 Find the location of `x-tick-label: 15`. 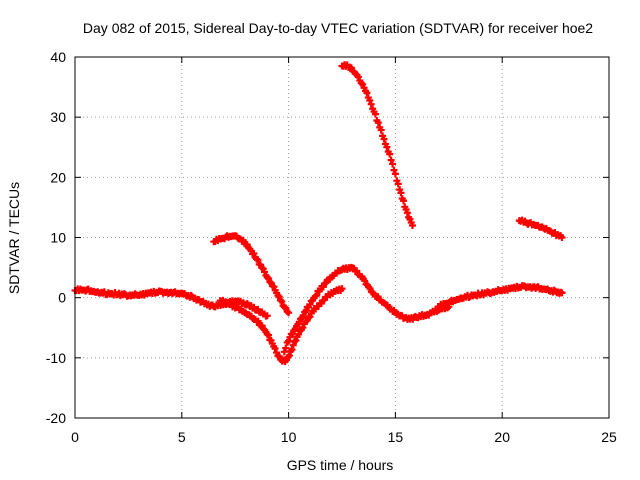

x-tick-label: 15 is located at coordinates (396, 437).